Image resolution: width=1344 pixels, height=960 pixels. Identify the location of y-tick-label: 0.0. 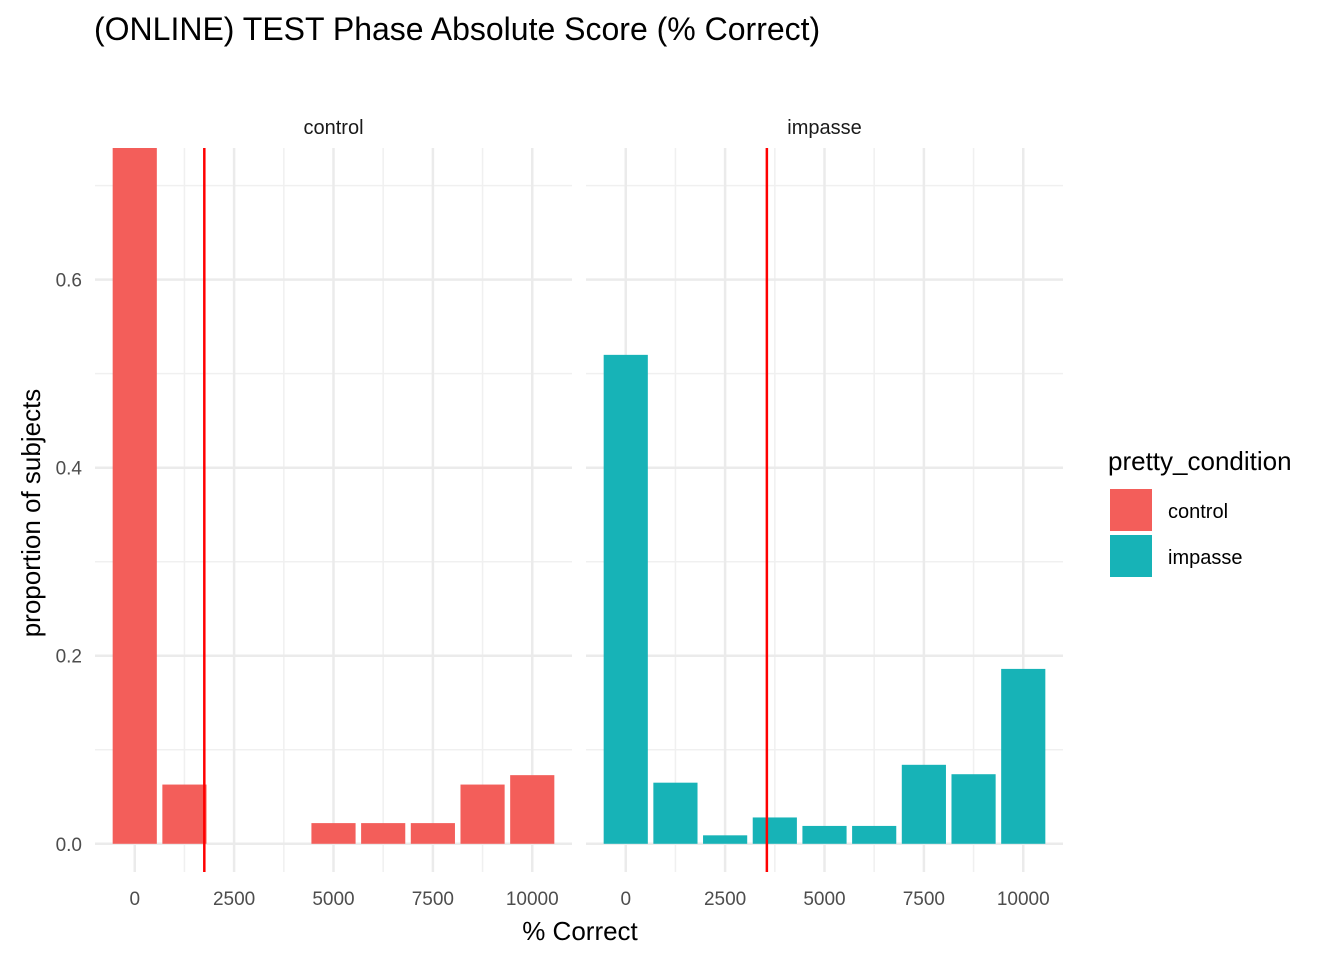
(69, 845).